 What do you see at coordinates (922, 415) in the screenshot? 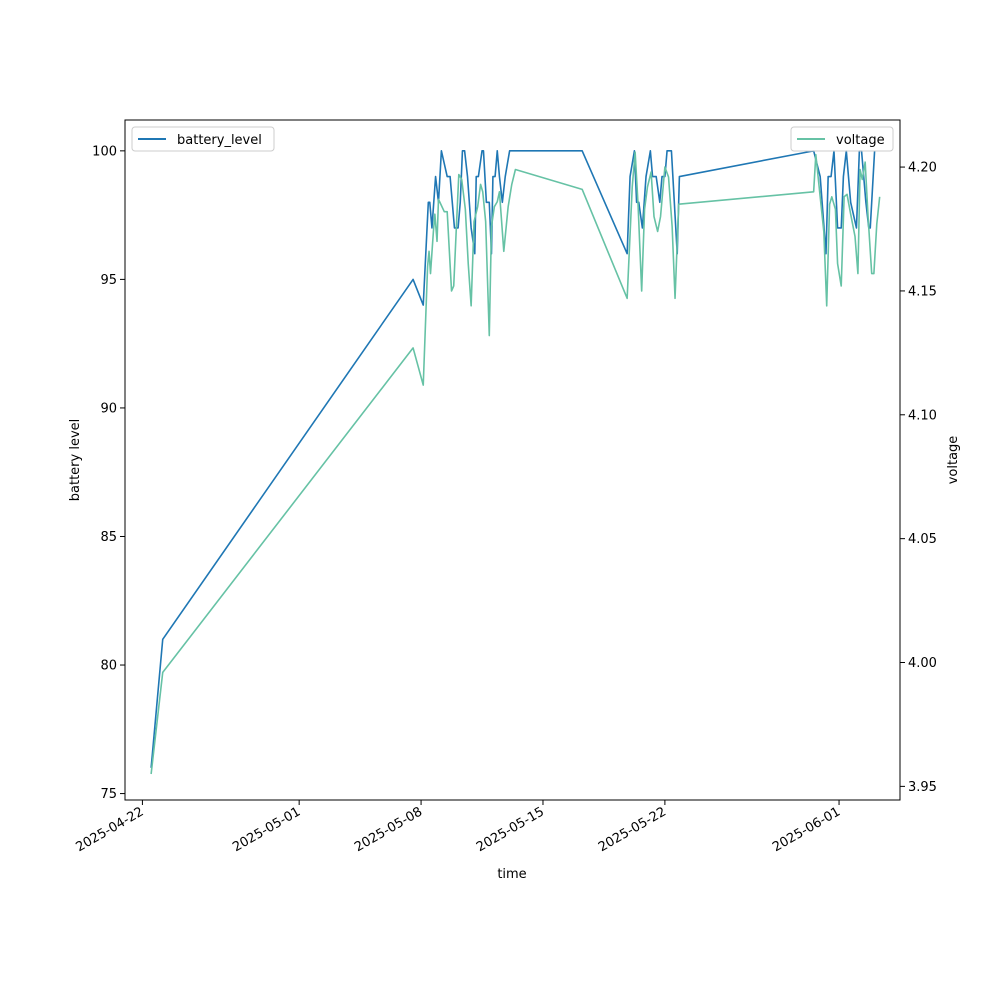
I see `y-right-tick-label: 4.10` at bounding box center [922, 415].